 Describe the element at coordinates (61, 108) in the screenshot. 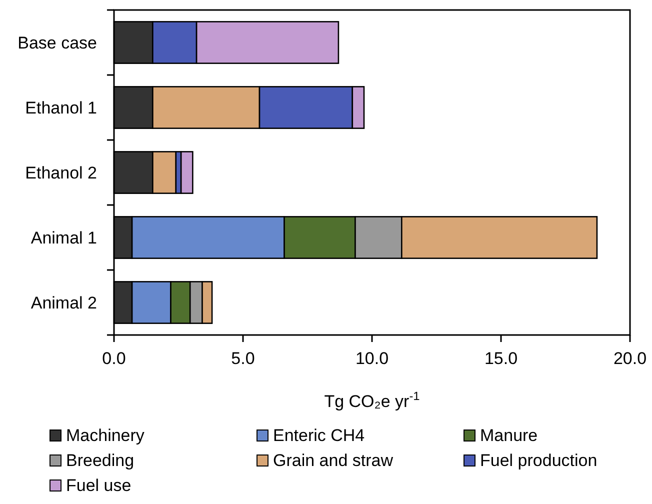

I see `y-tick-label: Ethanol 1` at that location.